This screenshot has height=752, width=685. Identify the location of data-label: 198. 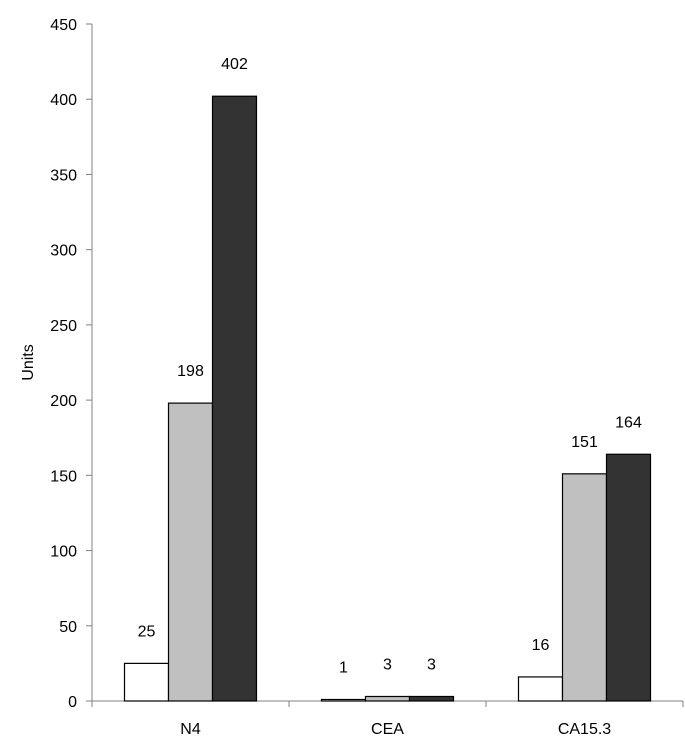
(190, 371).